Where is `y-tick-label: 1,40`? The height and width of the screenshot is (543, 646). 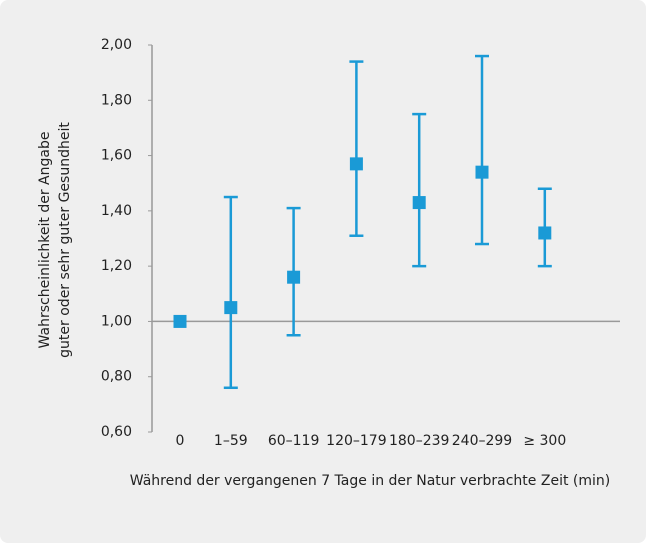
y-tick-label: 1,40 is located at coordinates (116, 211).